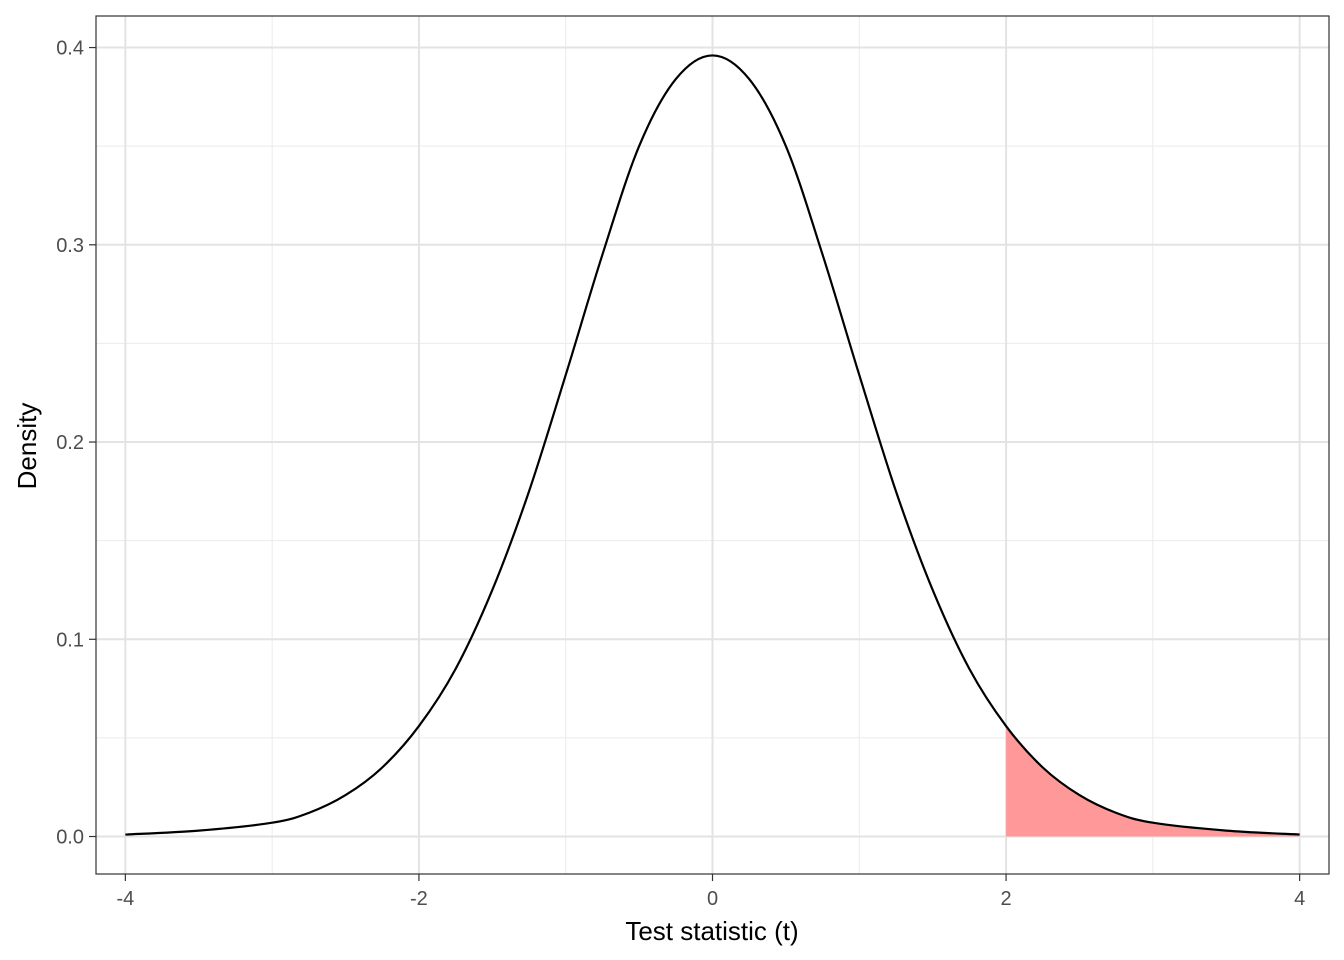 The height and width of the screenshot is (960, 1344). I want to click on x-tick-label: -2, so click(419, 899).